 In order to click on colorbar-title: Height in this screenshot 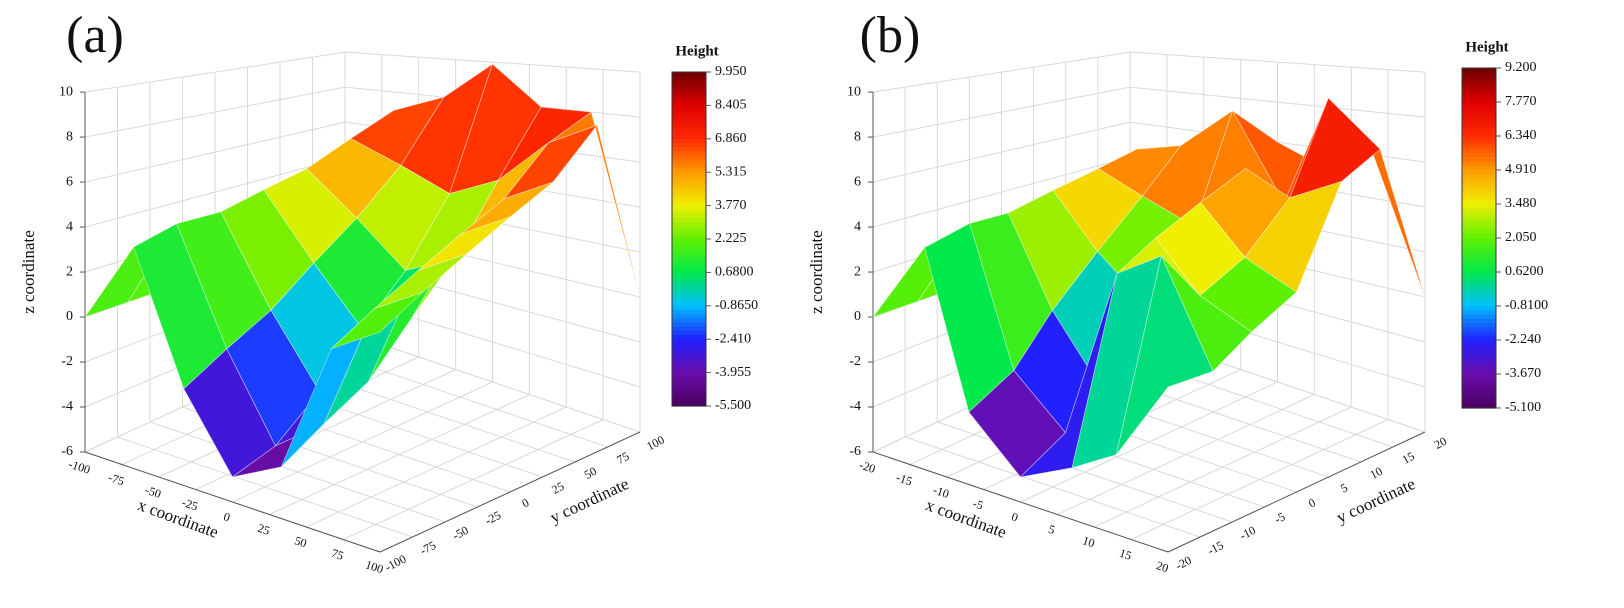, I will do `click(1486, 47)`.